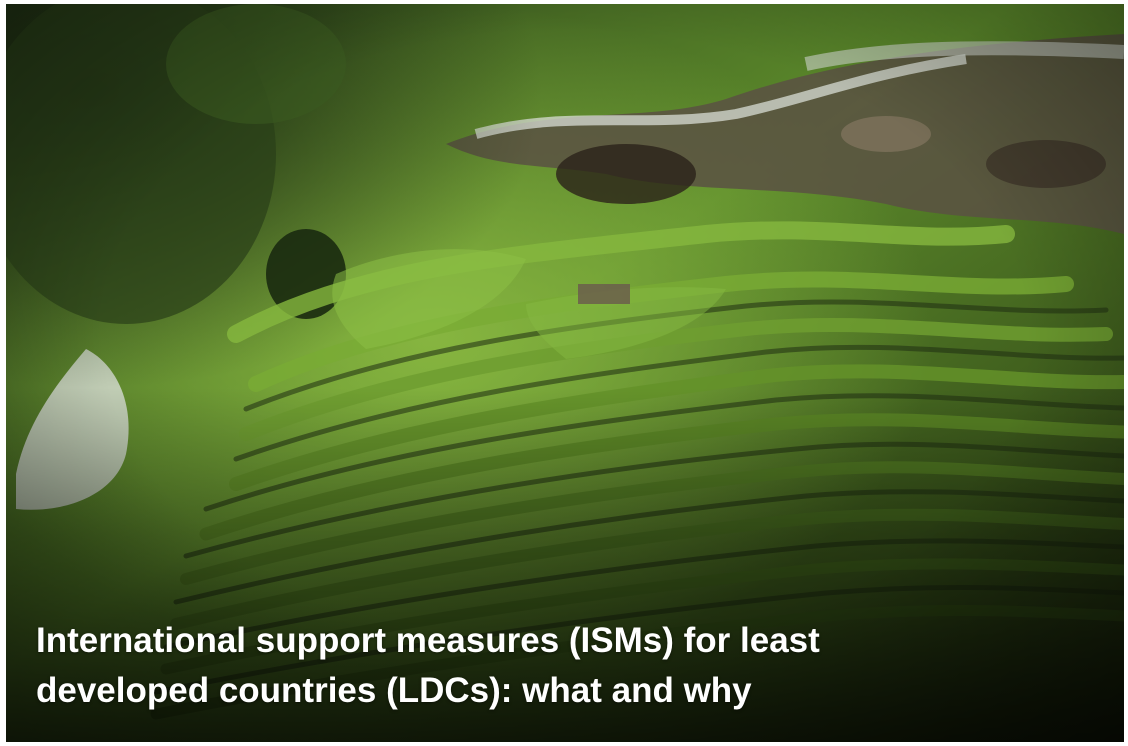  What do you see at coordinates (394, 690) in the screenshot?
I see `article-title-line-2: developed countries (LDCs): what and why` at bounding box center [394, 690].